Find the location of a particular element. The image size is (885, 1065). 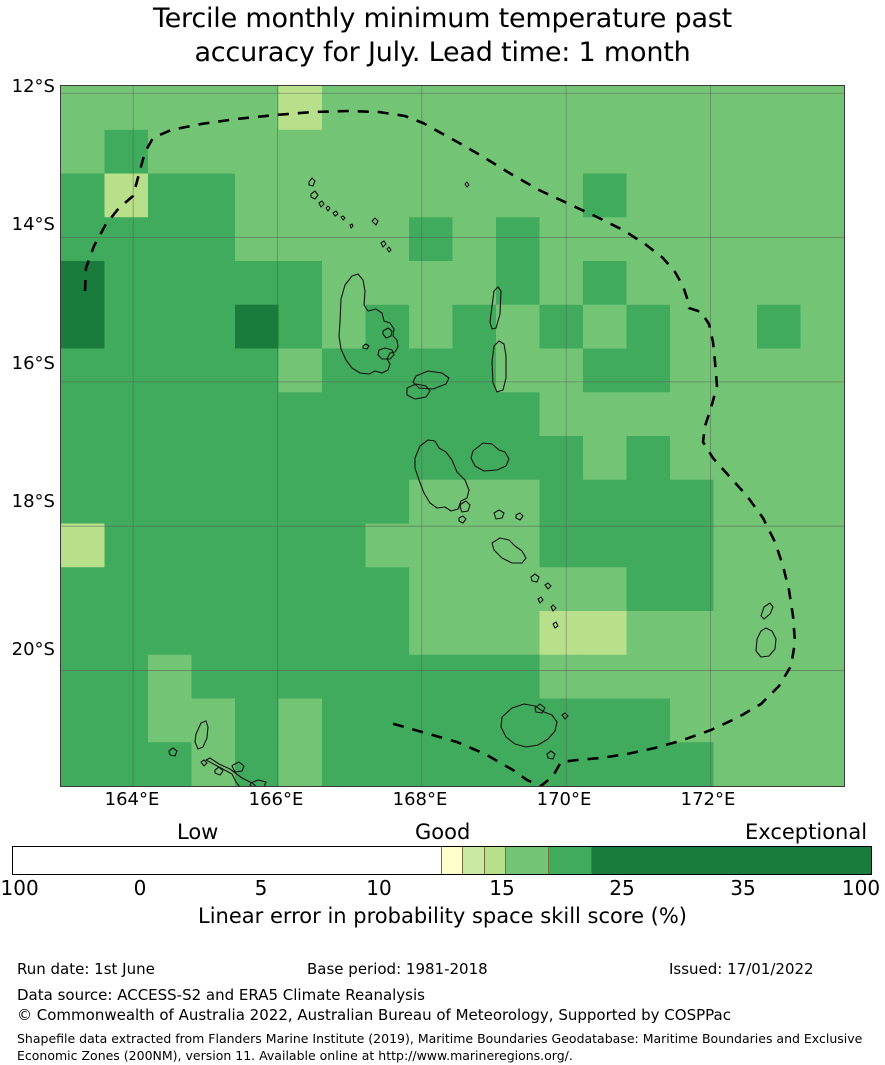

colorbar-tick-label: 15 is located at coordinates (502, 888).